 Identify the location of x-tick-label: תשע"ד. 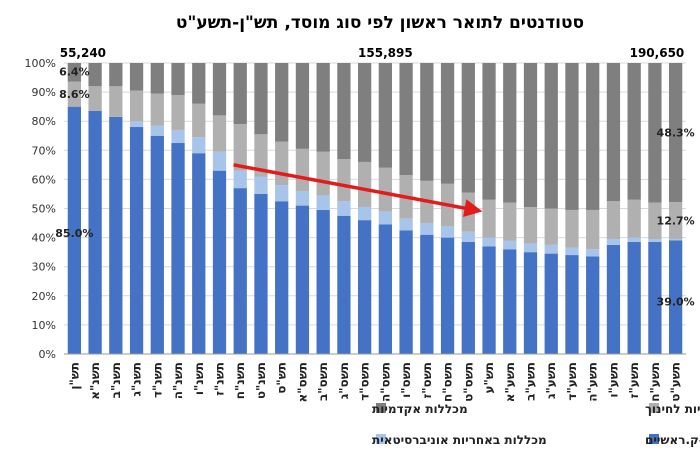
(572, 381).